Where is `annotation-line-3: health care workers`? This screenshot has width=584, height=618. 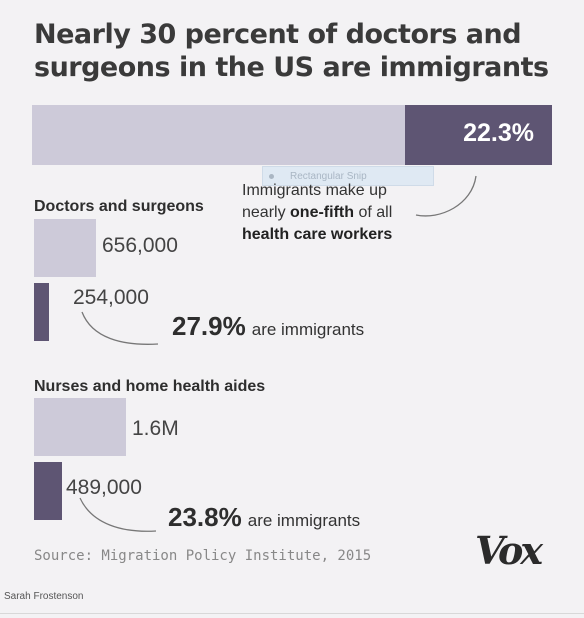
annotation-line-3: health care workers is located at coordinates (317, 234).